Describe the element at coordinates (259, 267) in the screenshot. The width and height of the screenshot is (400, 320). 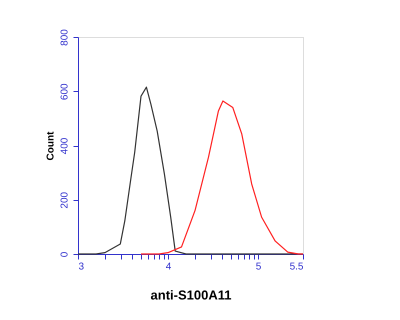
I see `x-tick-label: 5` at that location.